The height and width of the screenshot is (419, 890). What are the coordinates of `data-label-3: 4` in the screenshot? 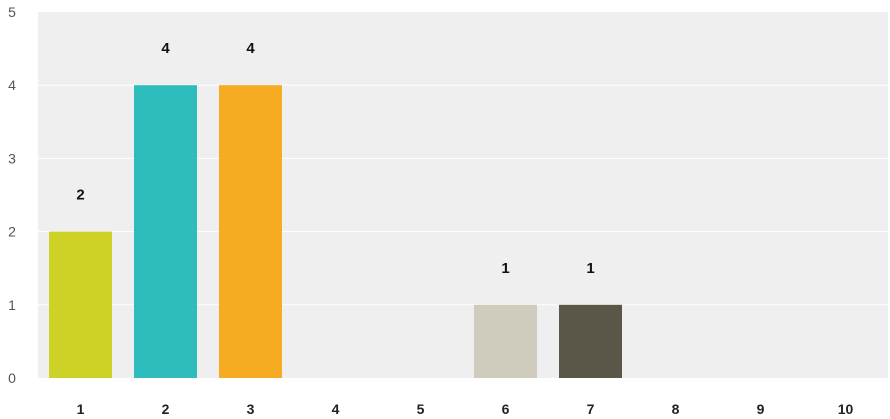 It's located at (250, 48).